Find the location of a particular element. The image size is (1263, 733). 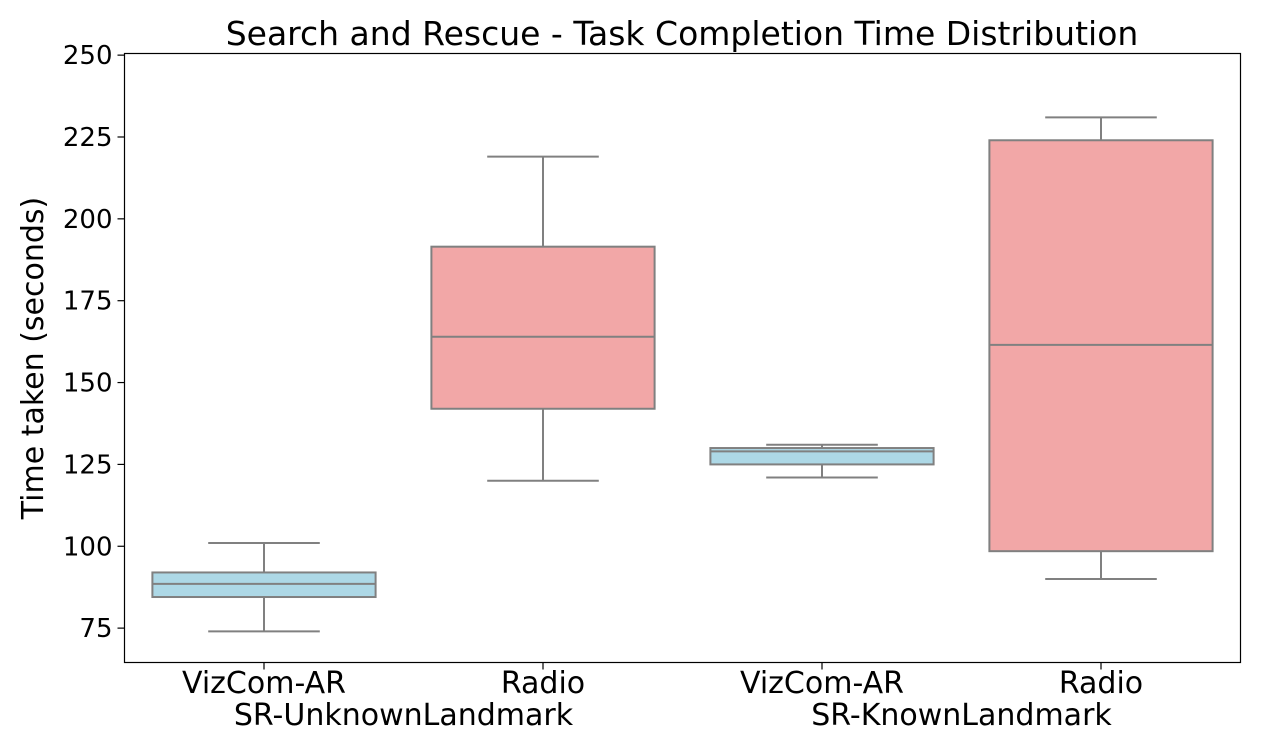

y-tick-label: 125 is located at coordinates (88, 465).